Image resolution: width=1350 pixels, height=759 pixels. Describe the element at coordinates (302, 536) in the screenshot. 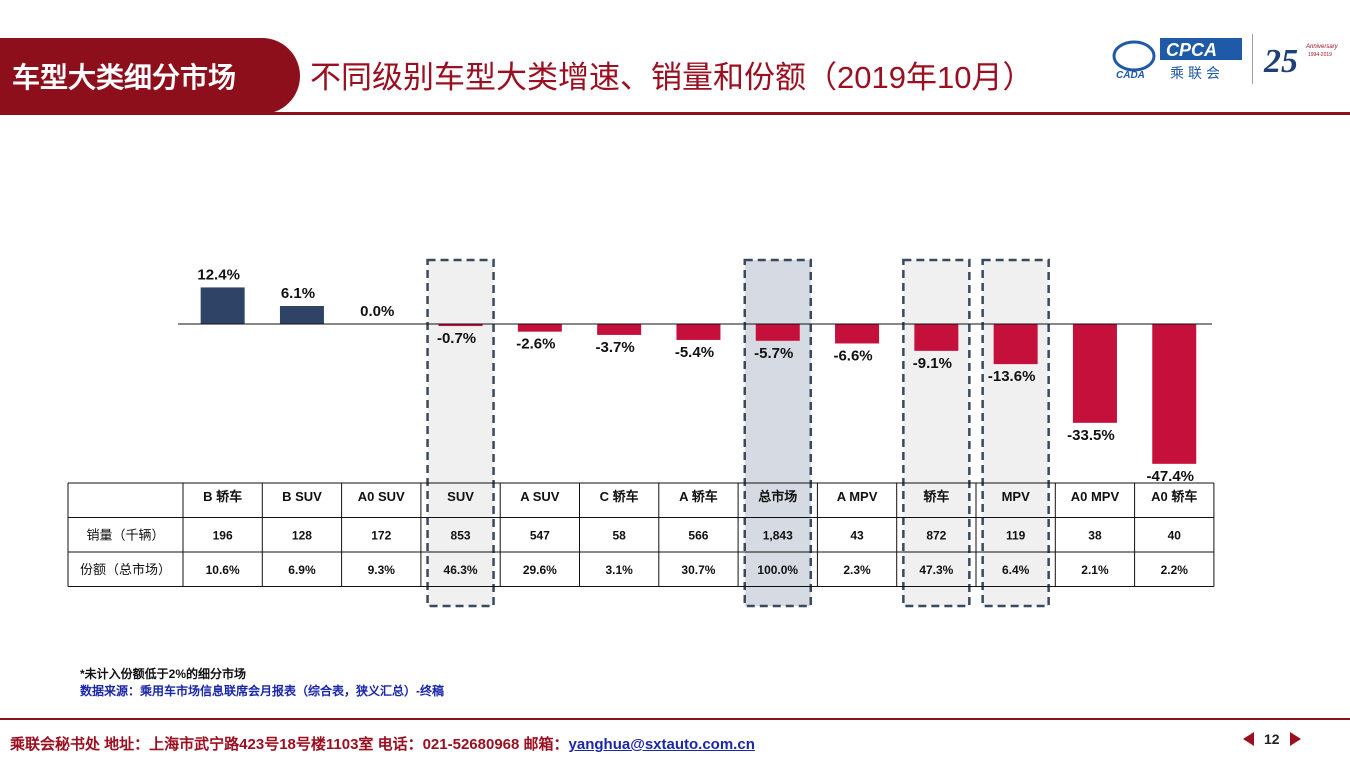

I see `table-cell: 128` at that location.